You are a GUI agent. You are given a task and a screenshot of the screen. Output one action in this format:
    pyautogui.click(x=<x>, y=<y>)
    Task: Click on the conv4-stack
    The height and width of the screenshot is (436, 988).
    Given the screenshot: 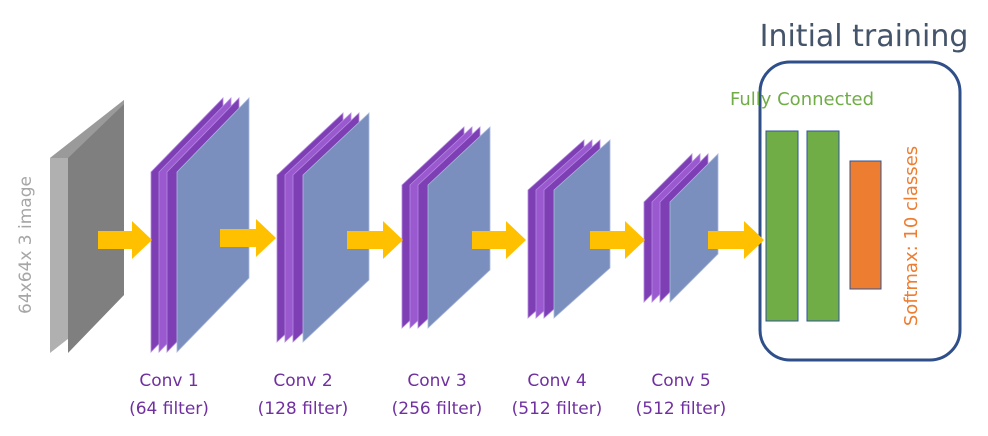 What is the action you would take?
    pyautogui.click(x=569, y=229)
    